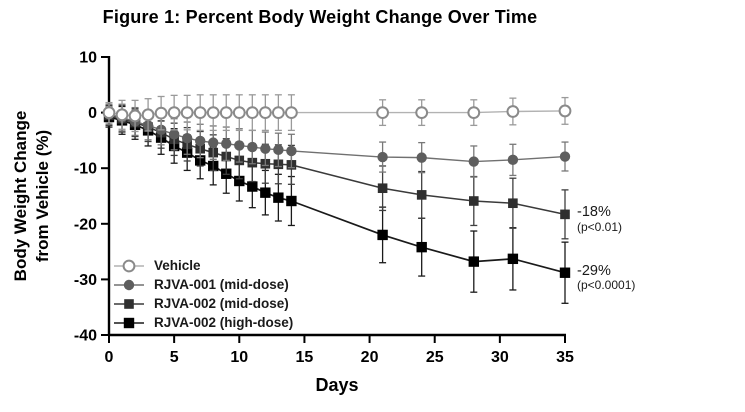 The image size is (745, 412). I want to click on x-tick-label: 20, so click(370, 357).